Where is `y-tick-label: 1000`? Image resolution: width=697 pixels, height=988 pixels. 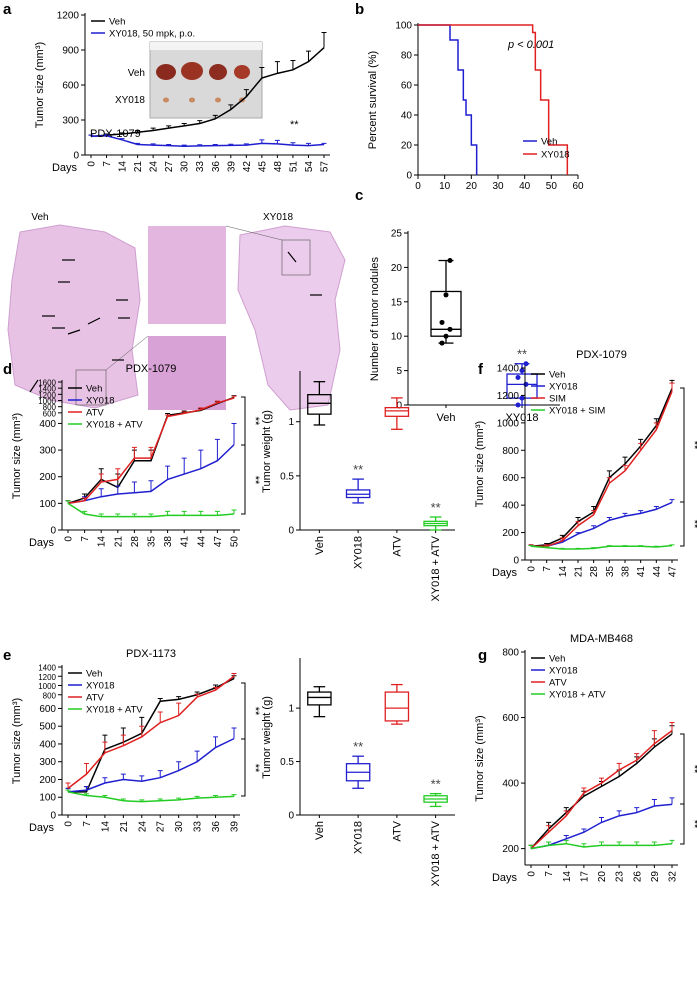
y-tick-label: 1000 is located at coordinates (47, 686).